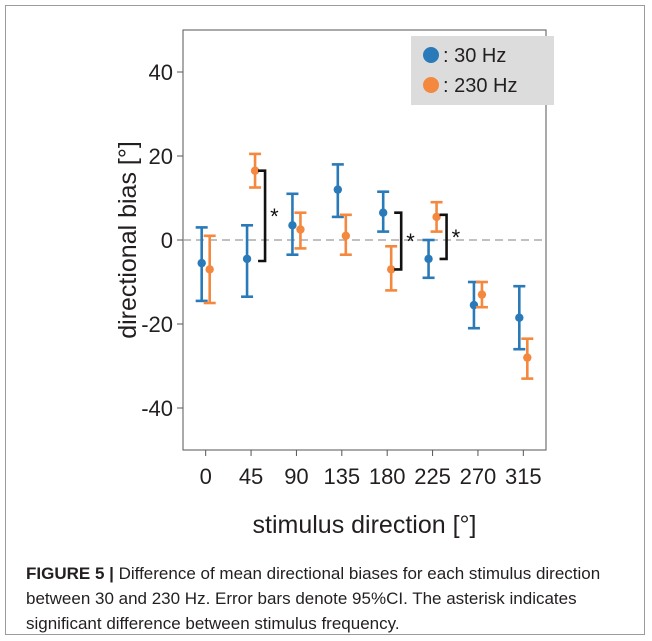 This screenshot has width=652, height=641. What do you see at coordinates (523, 476) in the screenshot?
I see `x-tick-label: 315` at bounding box center [523, 476].